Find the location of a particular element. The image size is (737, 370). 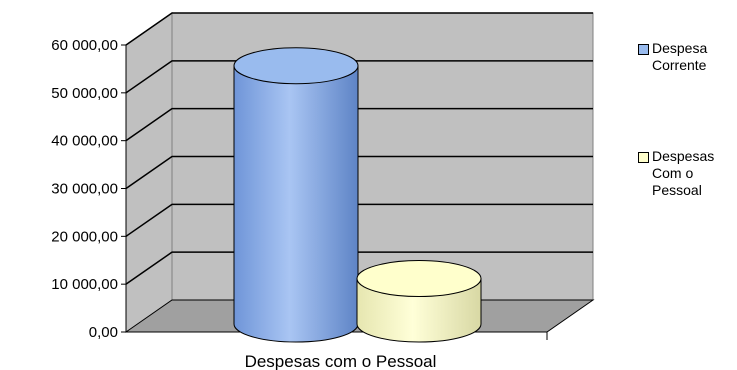

legend-label-despesas-com-o-pessoal: Despesas Com o Pessoal is located at coordinates (683, 173).